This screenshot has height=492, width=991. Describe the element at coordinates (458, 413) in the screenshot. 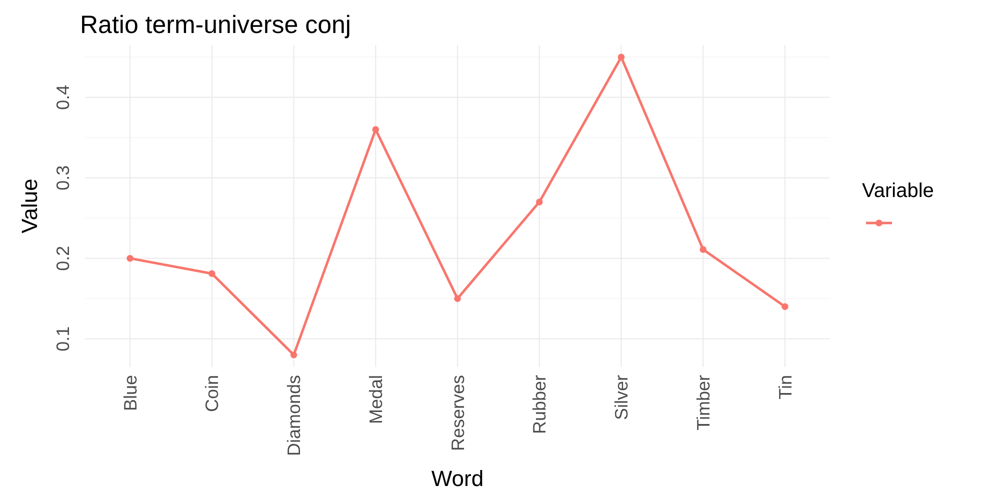

I see `x-tick-label: Reserves` at that location.